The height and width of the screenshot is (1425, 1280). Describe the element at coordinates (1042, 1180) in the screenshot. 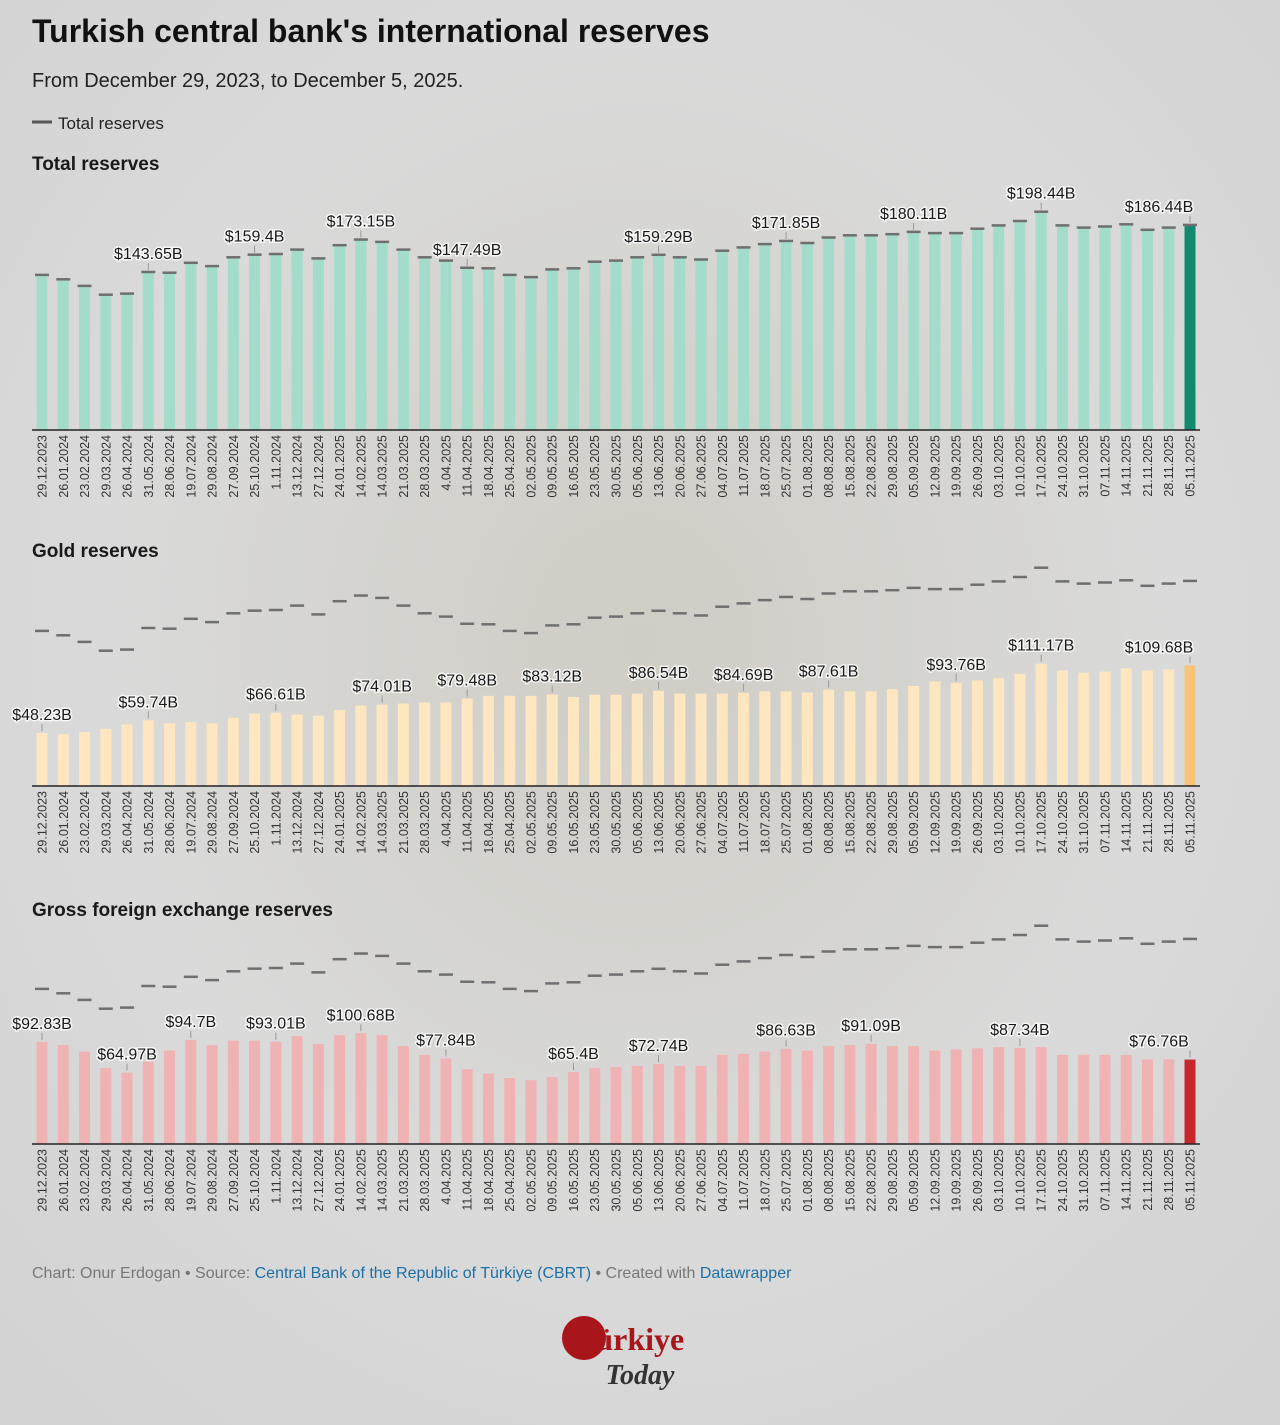

I see `x-tick-label: 17.10.2025` at that location.